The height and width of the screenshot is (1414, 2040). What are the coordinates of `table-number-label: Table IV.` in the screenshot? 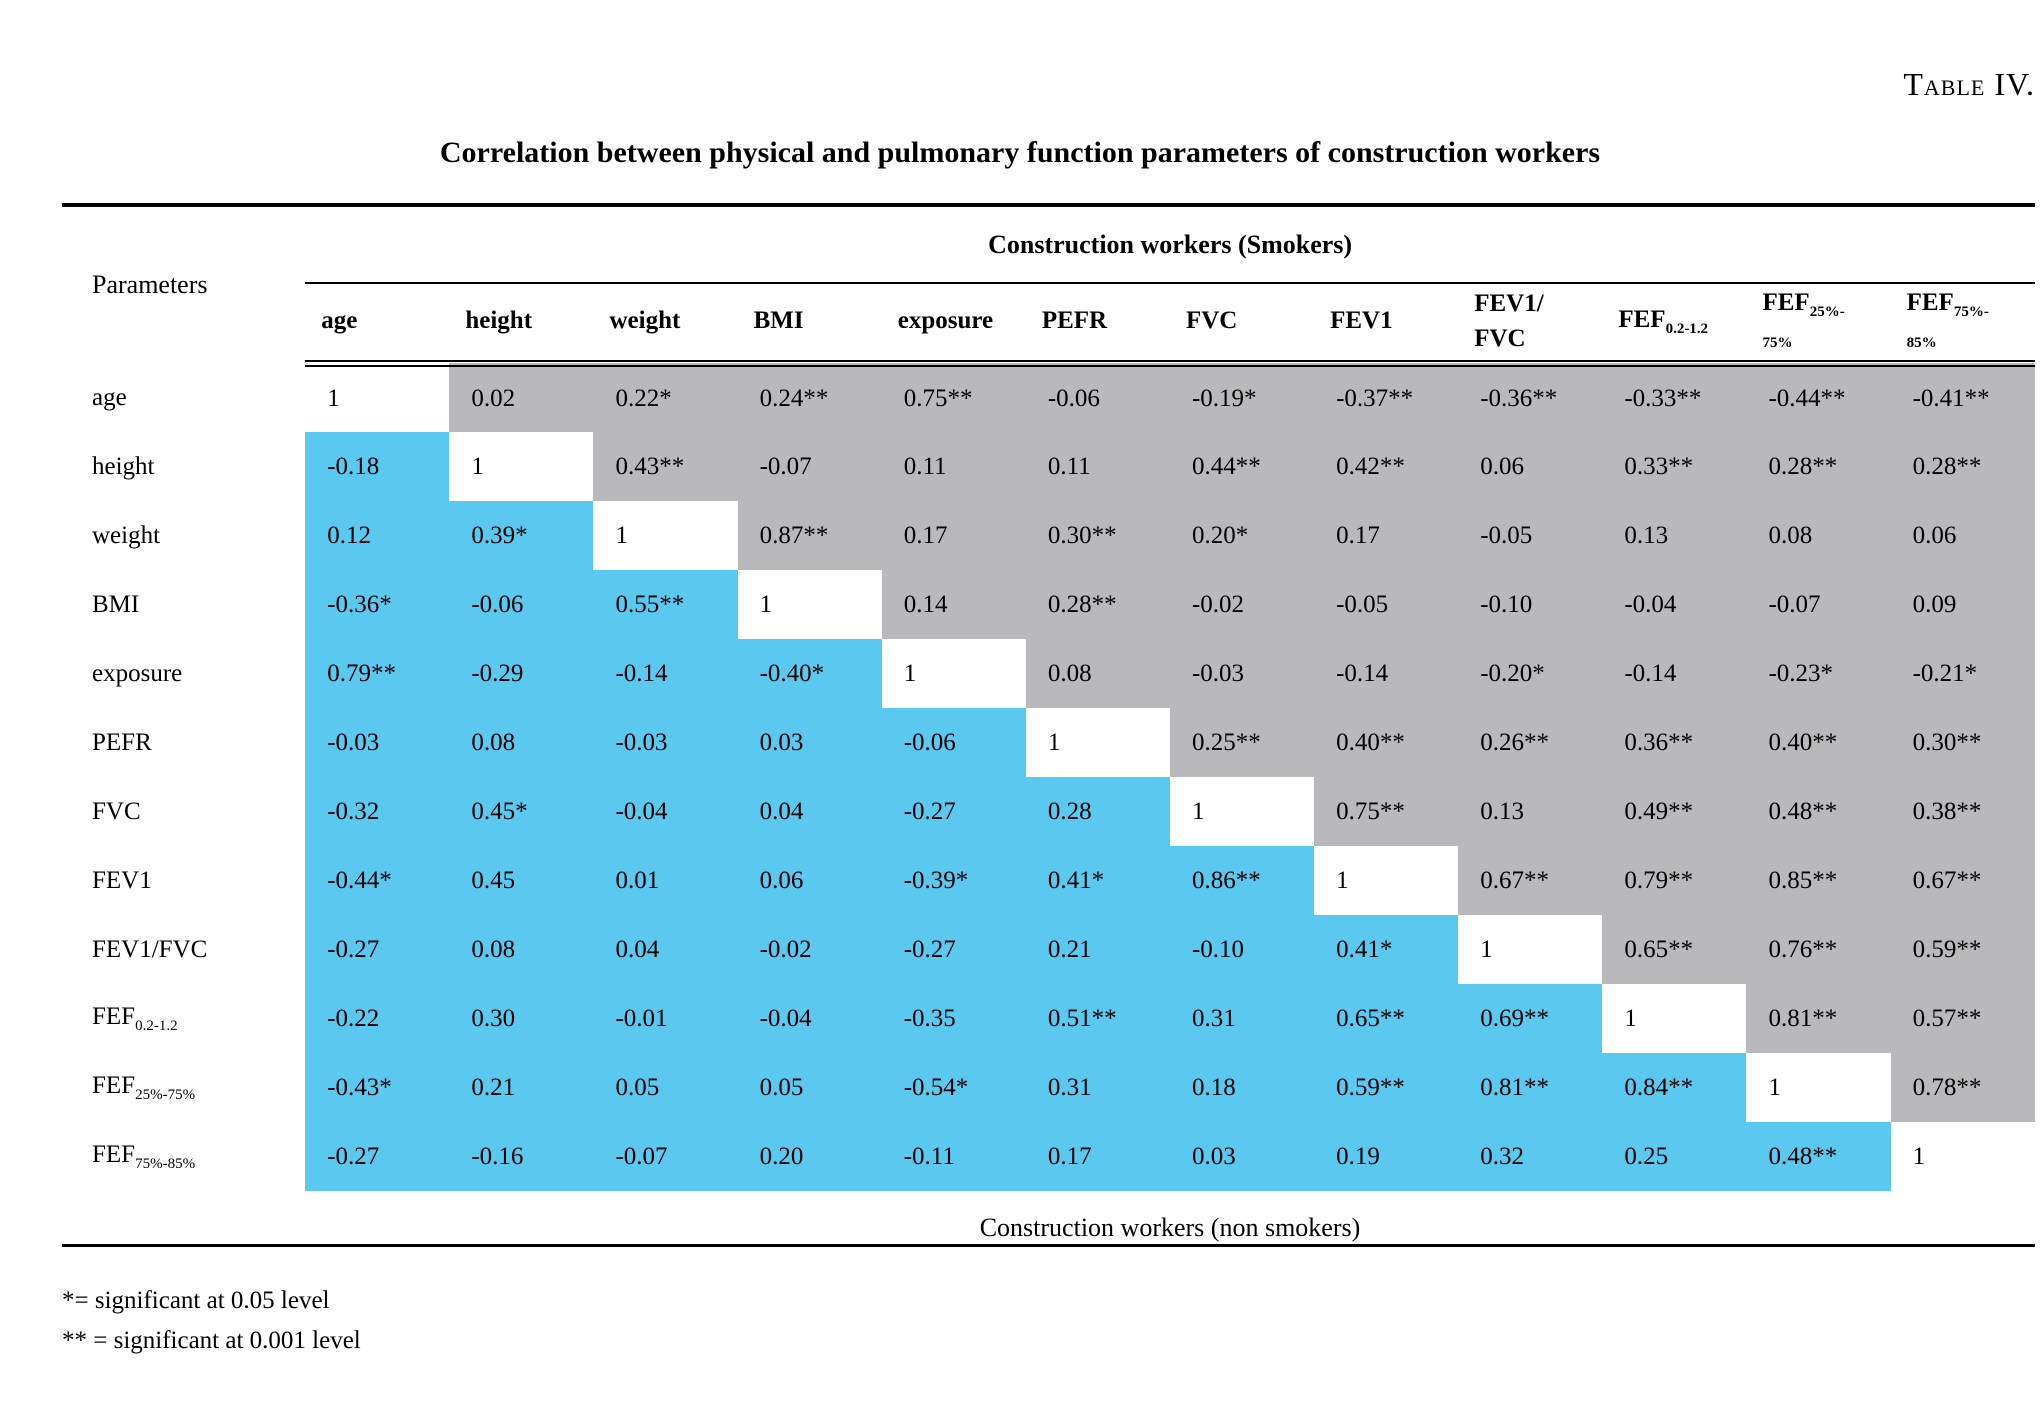 It's located at (1969, 84).